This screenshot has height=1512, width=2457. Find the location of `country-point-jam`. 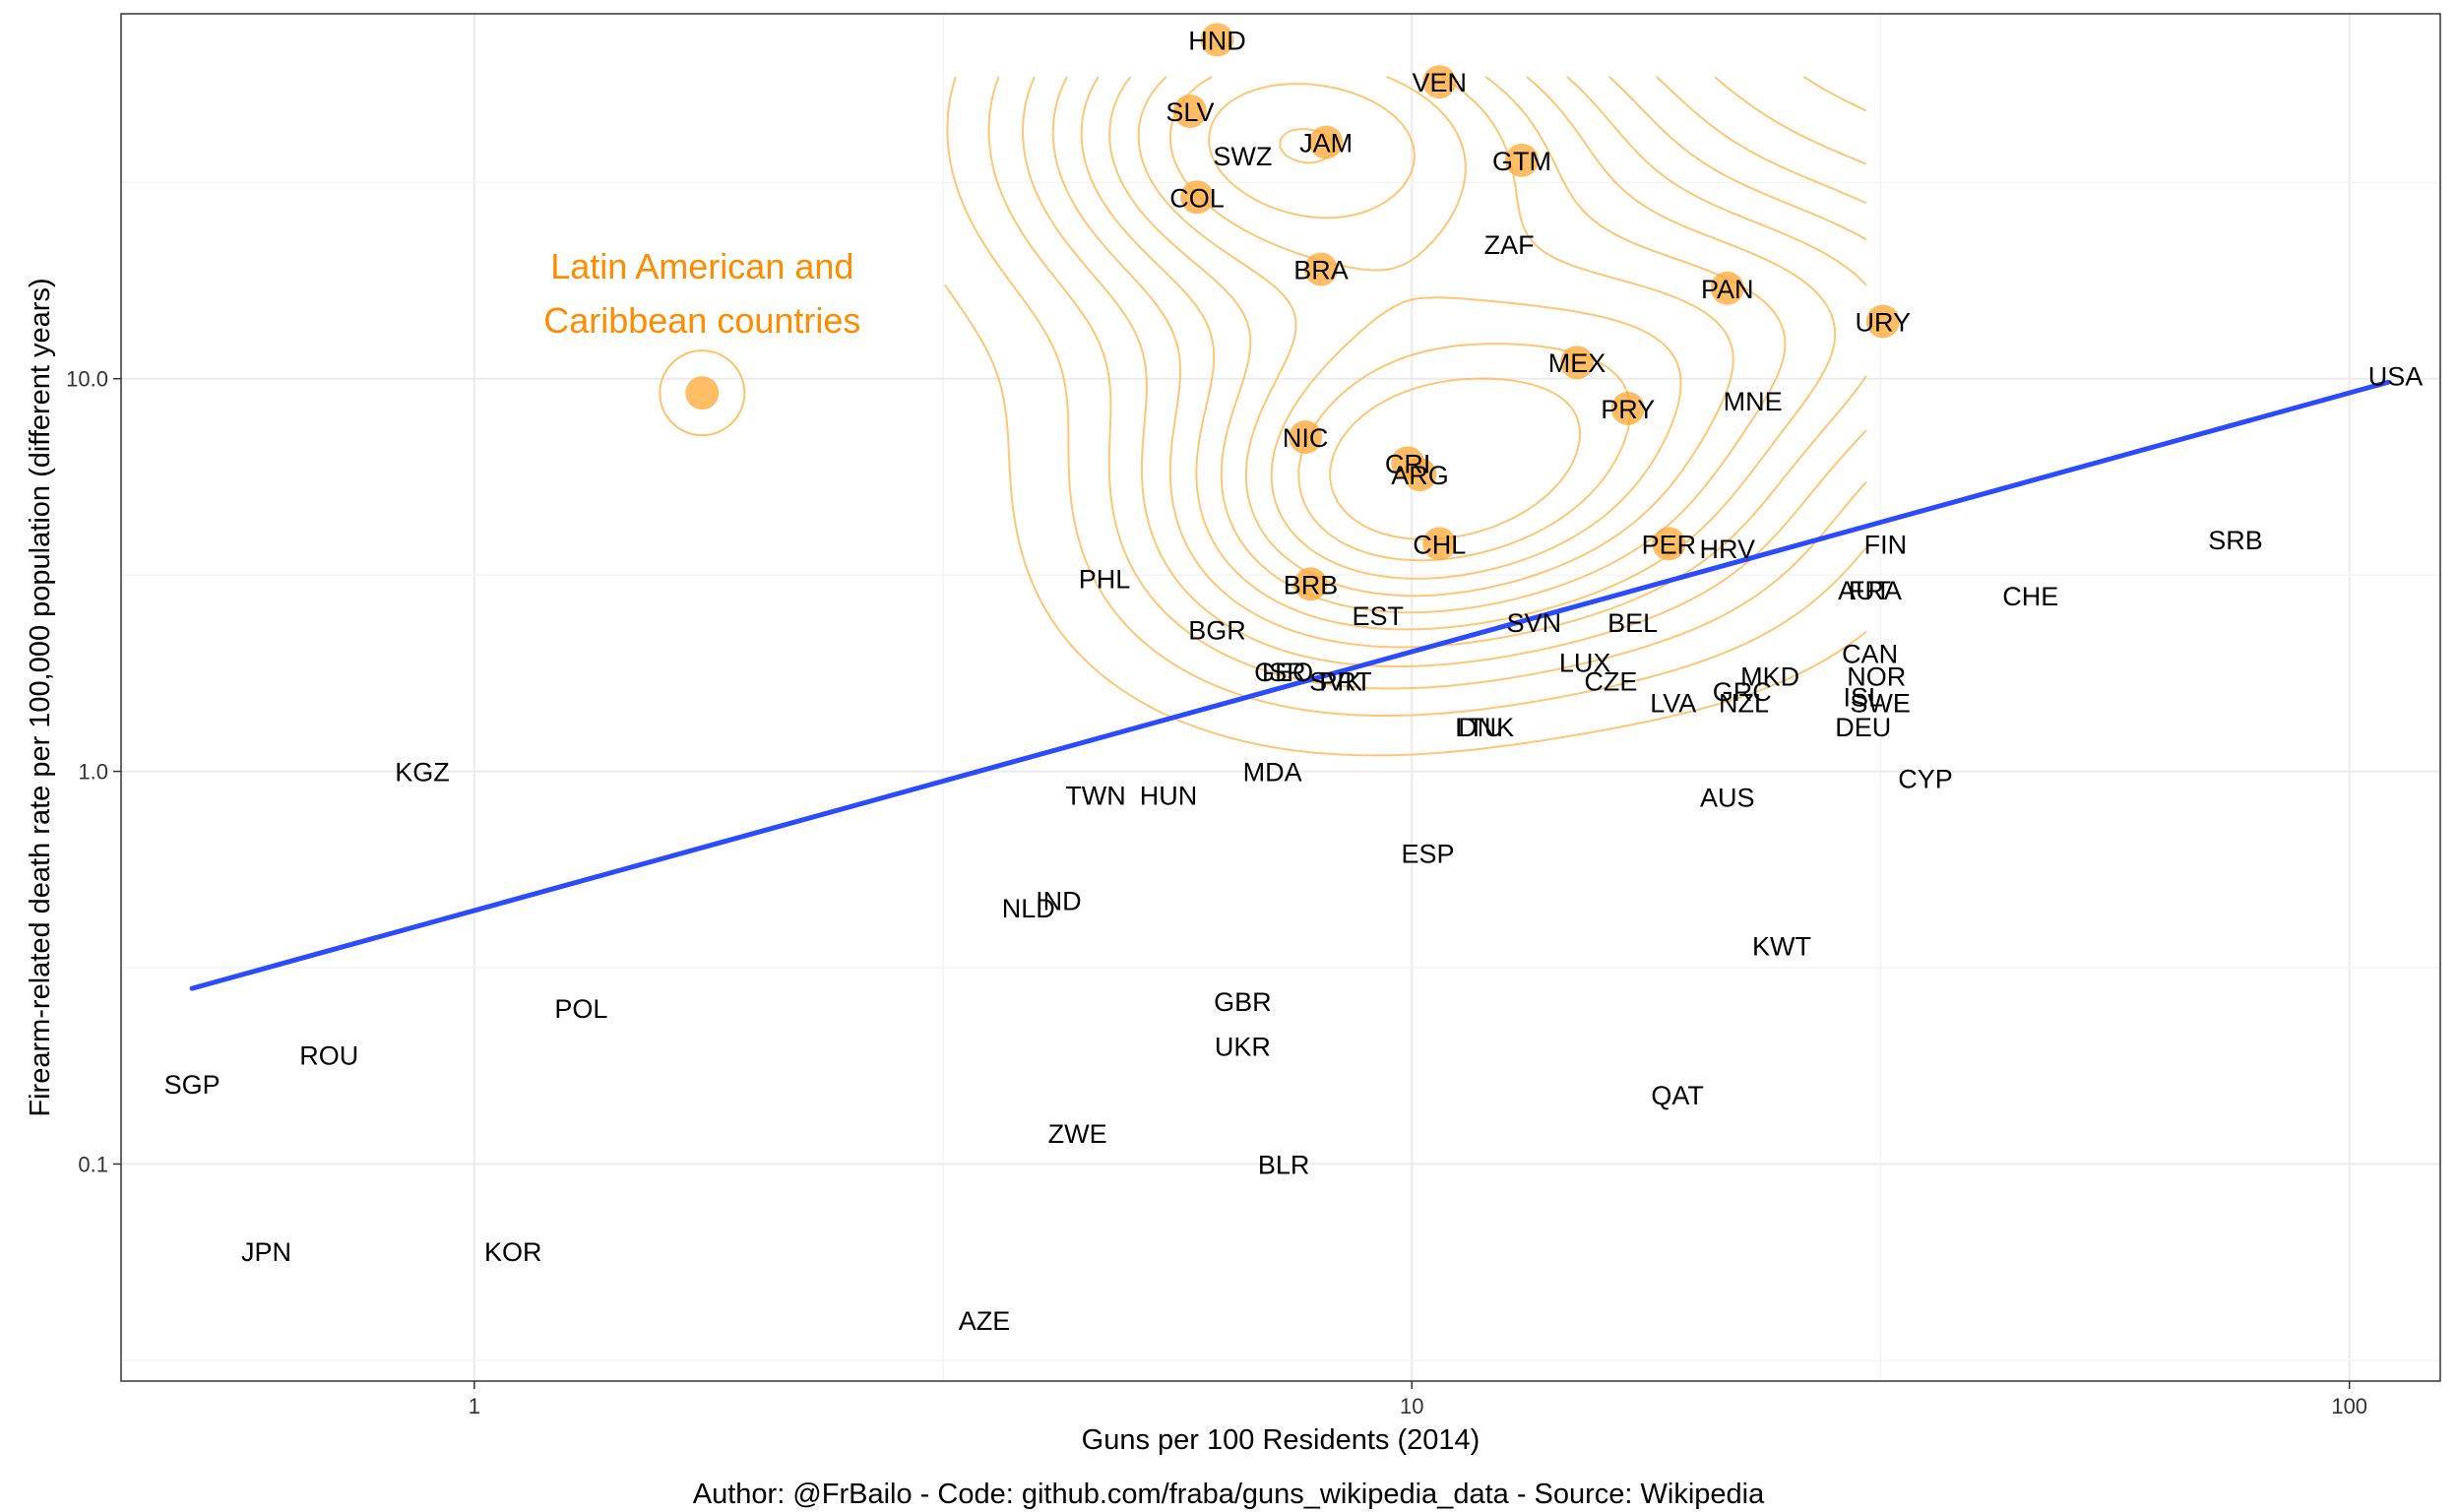

country-point-jam is located at coordinates (1326, 142).